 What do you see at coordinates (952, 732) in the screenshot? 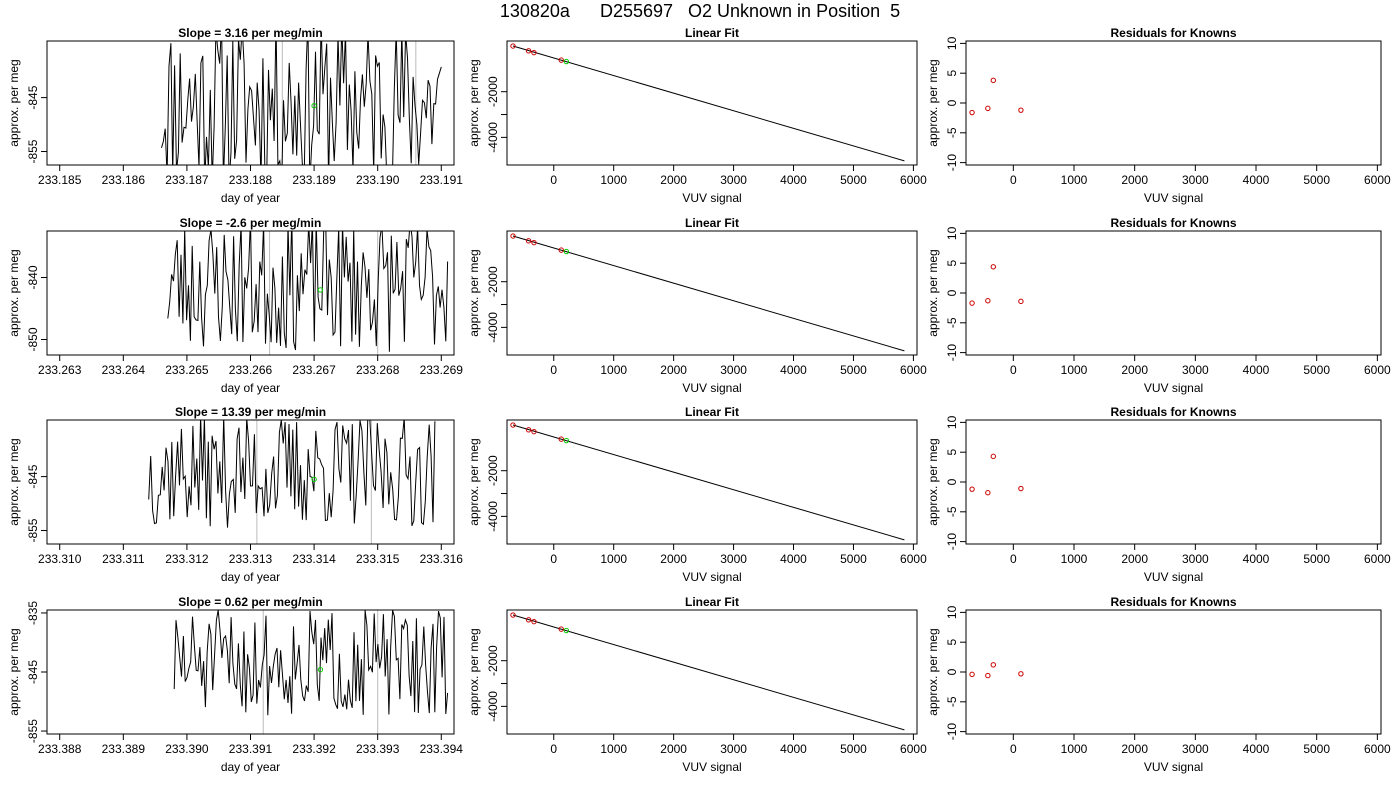
I see `y-tick-label: -10` at bounding box center [952, 732].